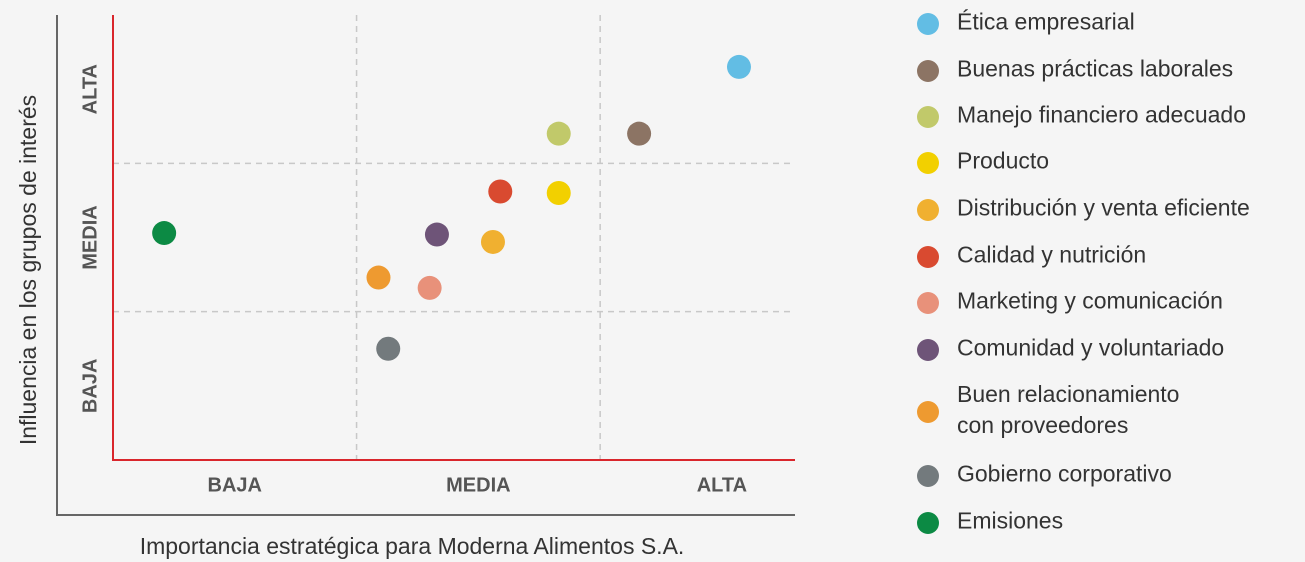 This screenshot has height=562, width=1305. Describe the element at coordinates (1068, 409) in the screenshot. I see `legend-label: Buen relacionamiento con proveedores` at that location.